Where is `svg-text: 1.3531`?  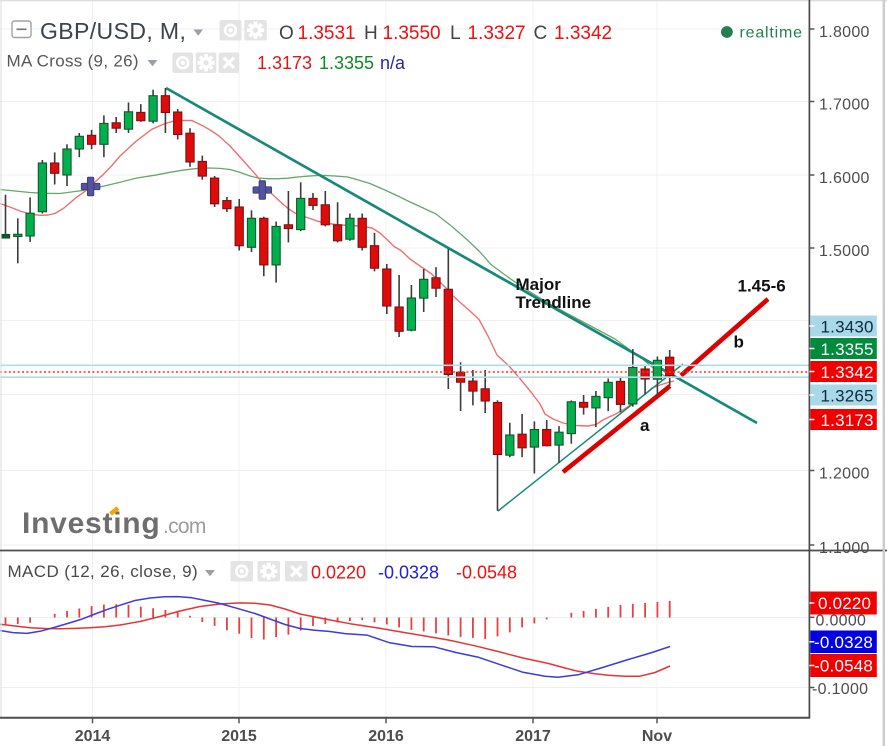 svg-text: 1.3531 is located at coordinates (327, 33).